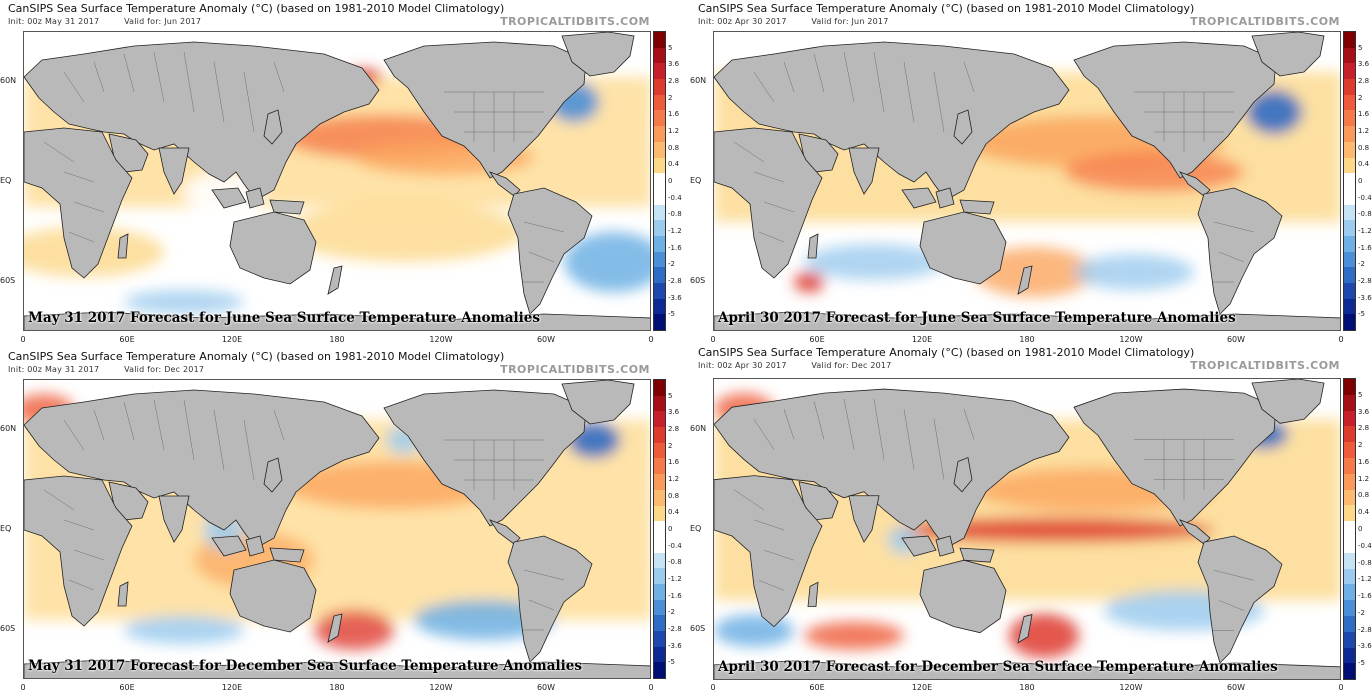 The height and width of the screenshot is (700, 1372). Describe the element at coordinates (742, 365) in the screenshot. I see `init-time: Init: 00z Apr 30 2017` at that location.